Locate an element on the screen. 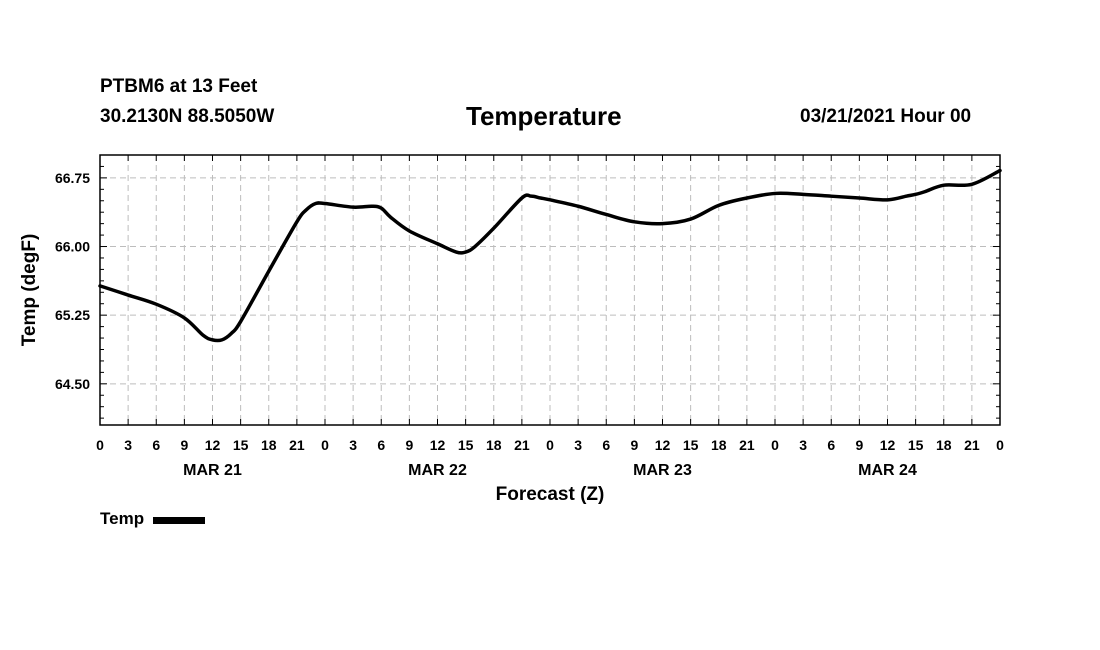  forecast-datetime: 03/21/2021 Hour 00 is located at coordinates (886, 116).